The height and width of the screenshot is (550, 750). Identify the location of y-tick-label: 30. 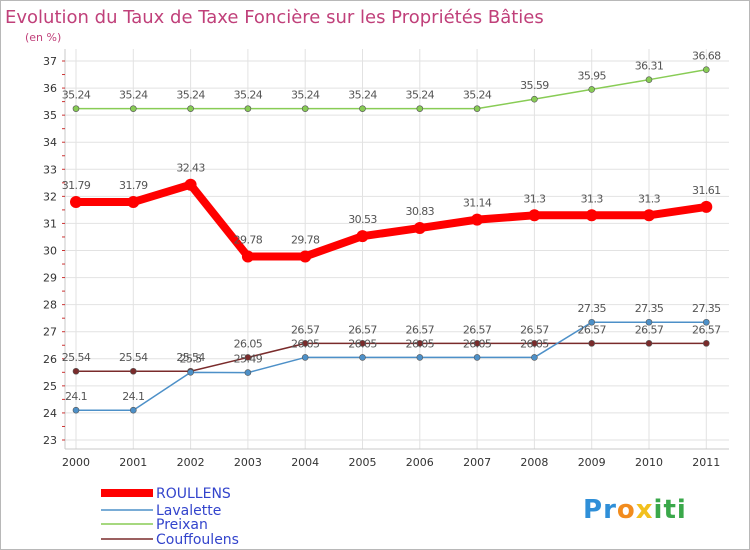
(50, 251).